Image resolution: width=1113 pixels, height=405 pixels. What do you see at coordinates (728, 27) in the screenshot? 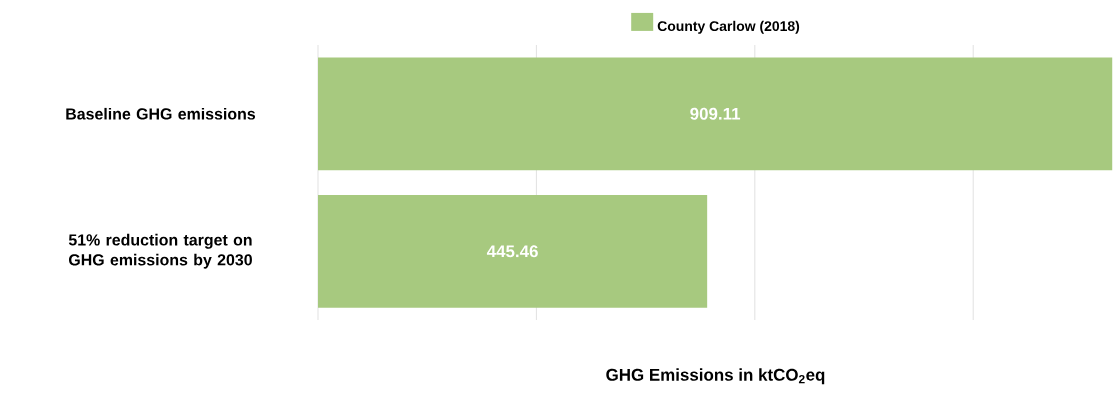
I see `legend-label: County Carlow (2018)` at bounding box center [728, 27].